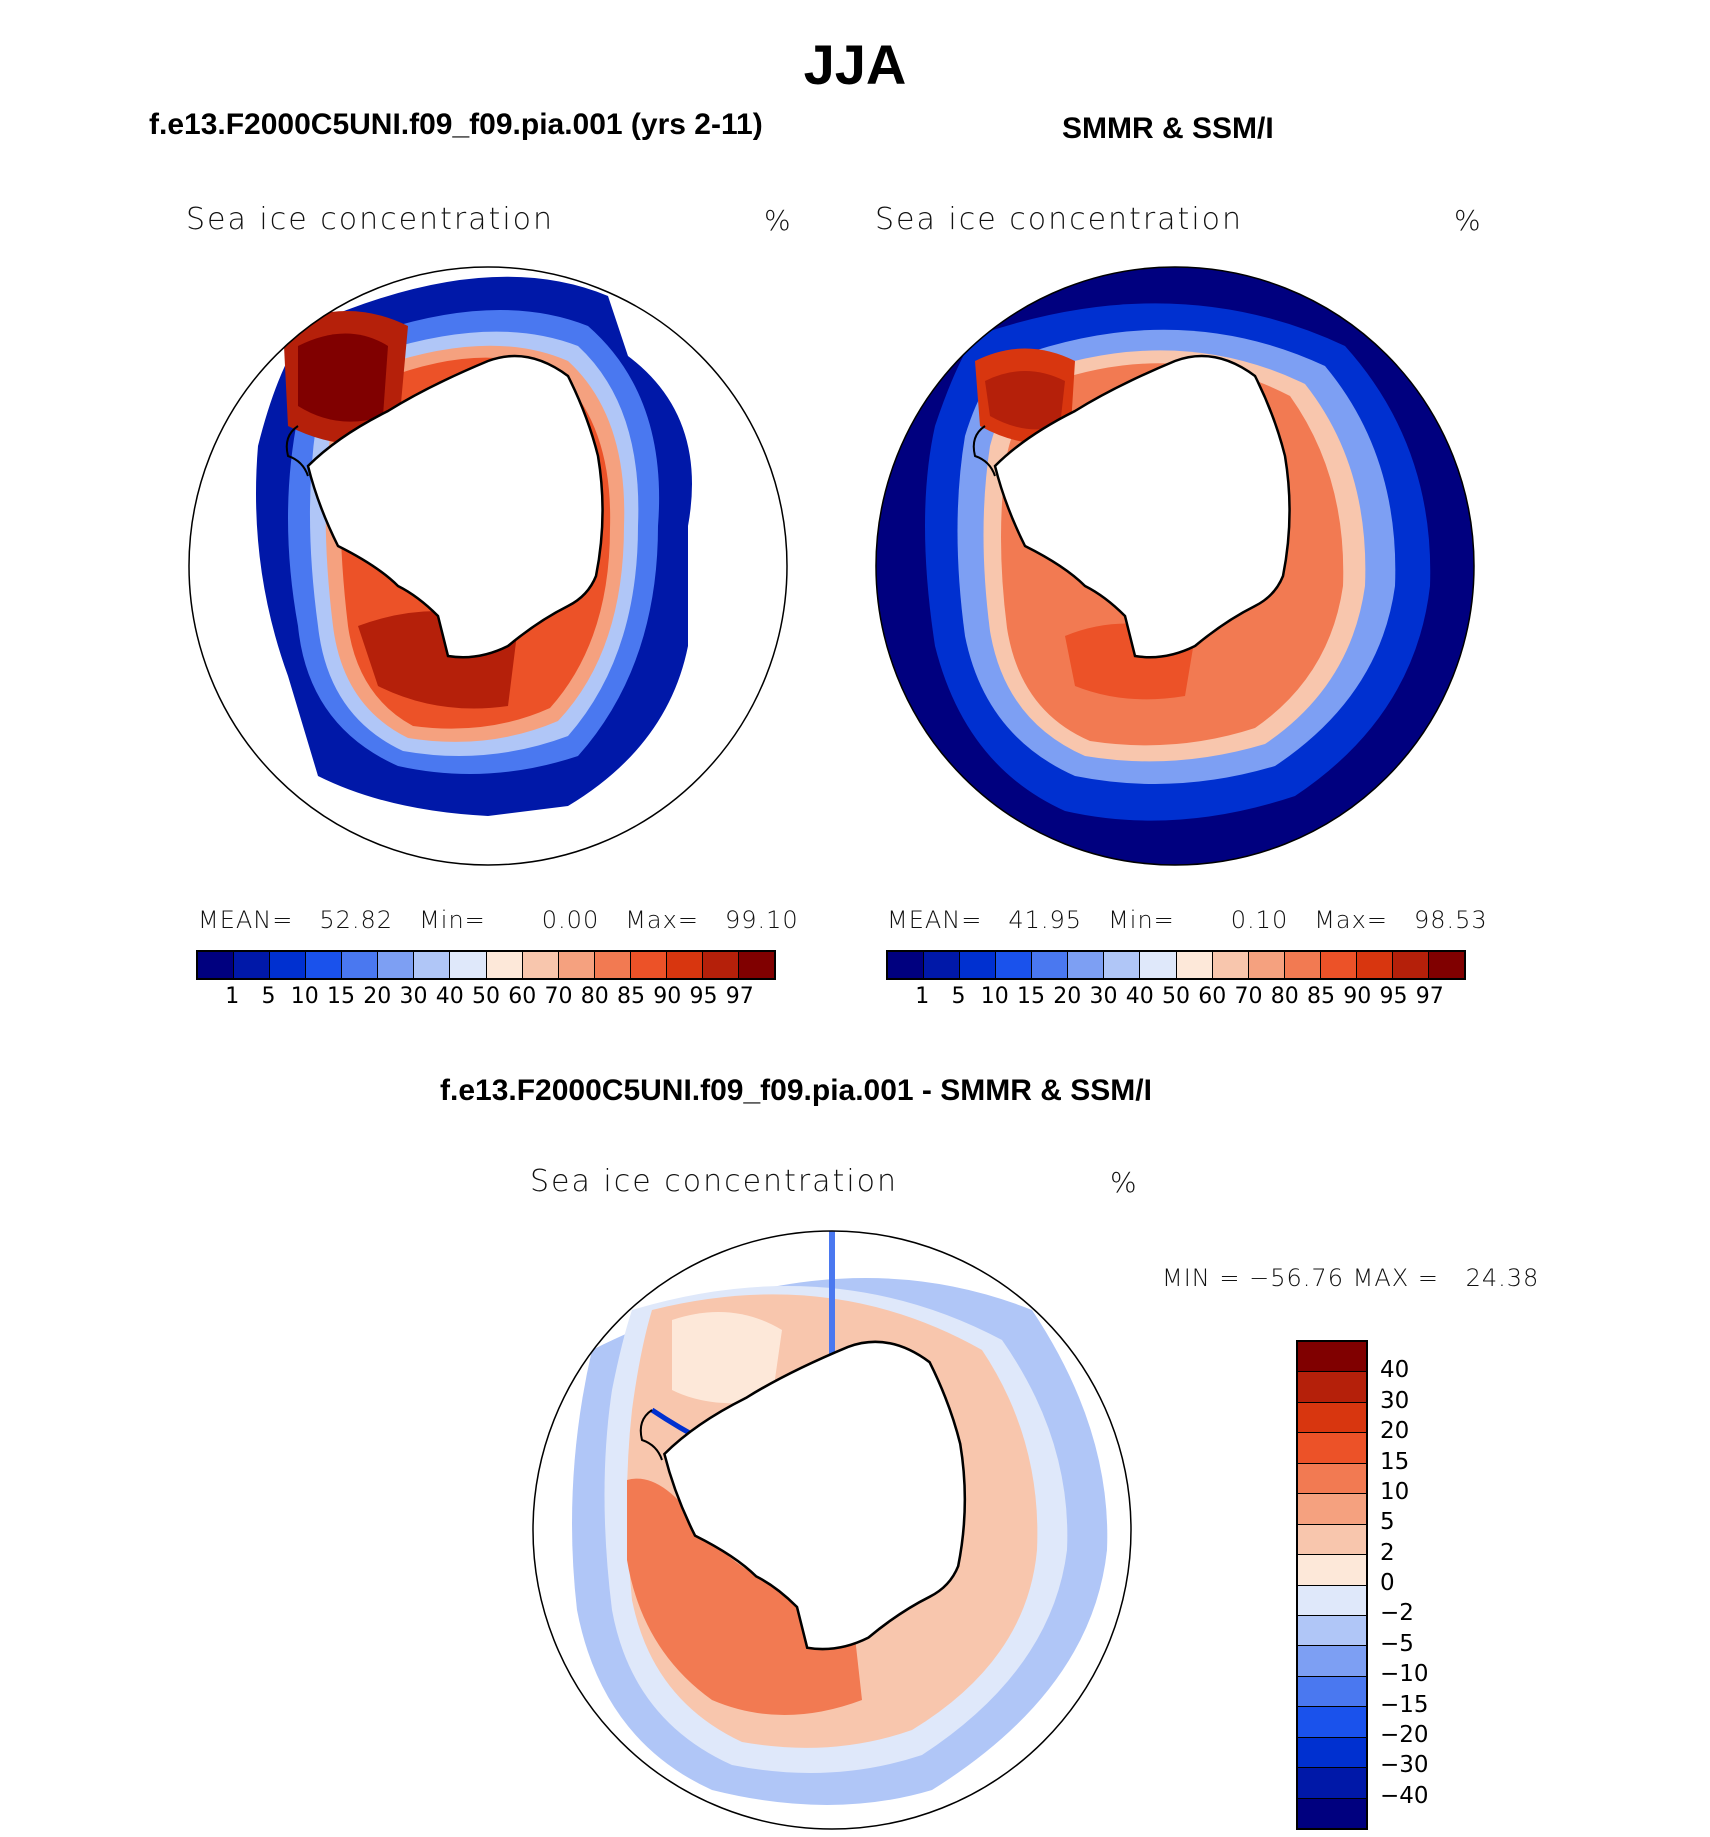  Describe the element at coordinates (1168, 128) in the screenshot. I see `panel-title-obs: SMMR & SSM/I` at that location.